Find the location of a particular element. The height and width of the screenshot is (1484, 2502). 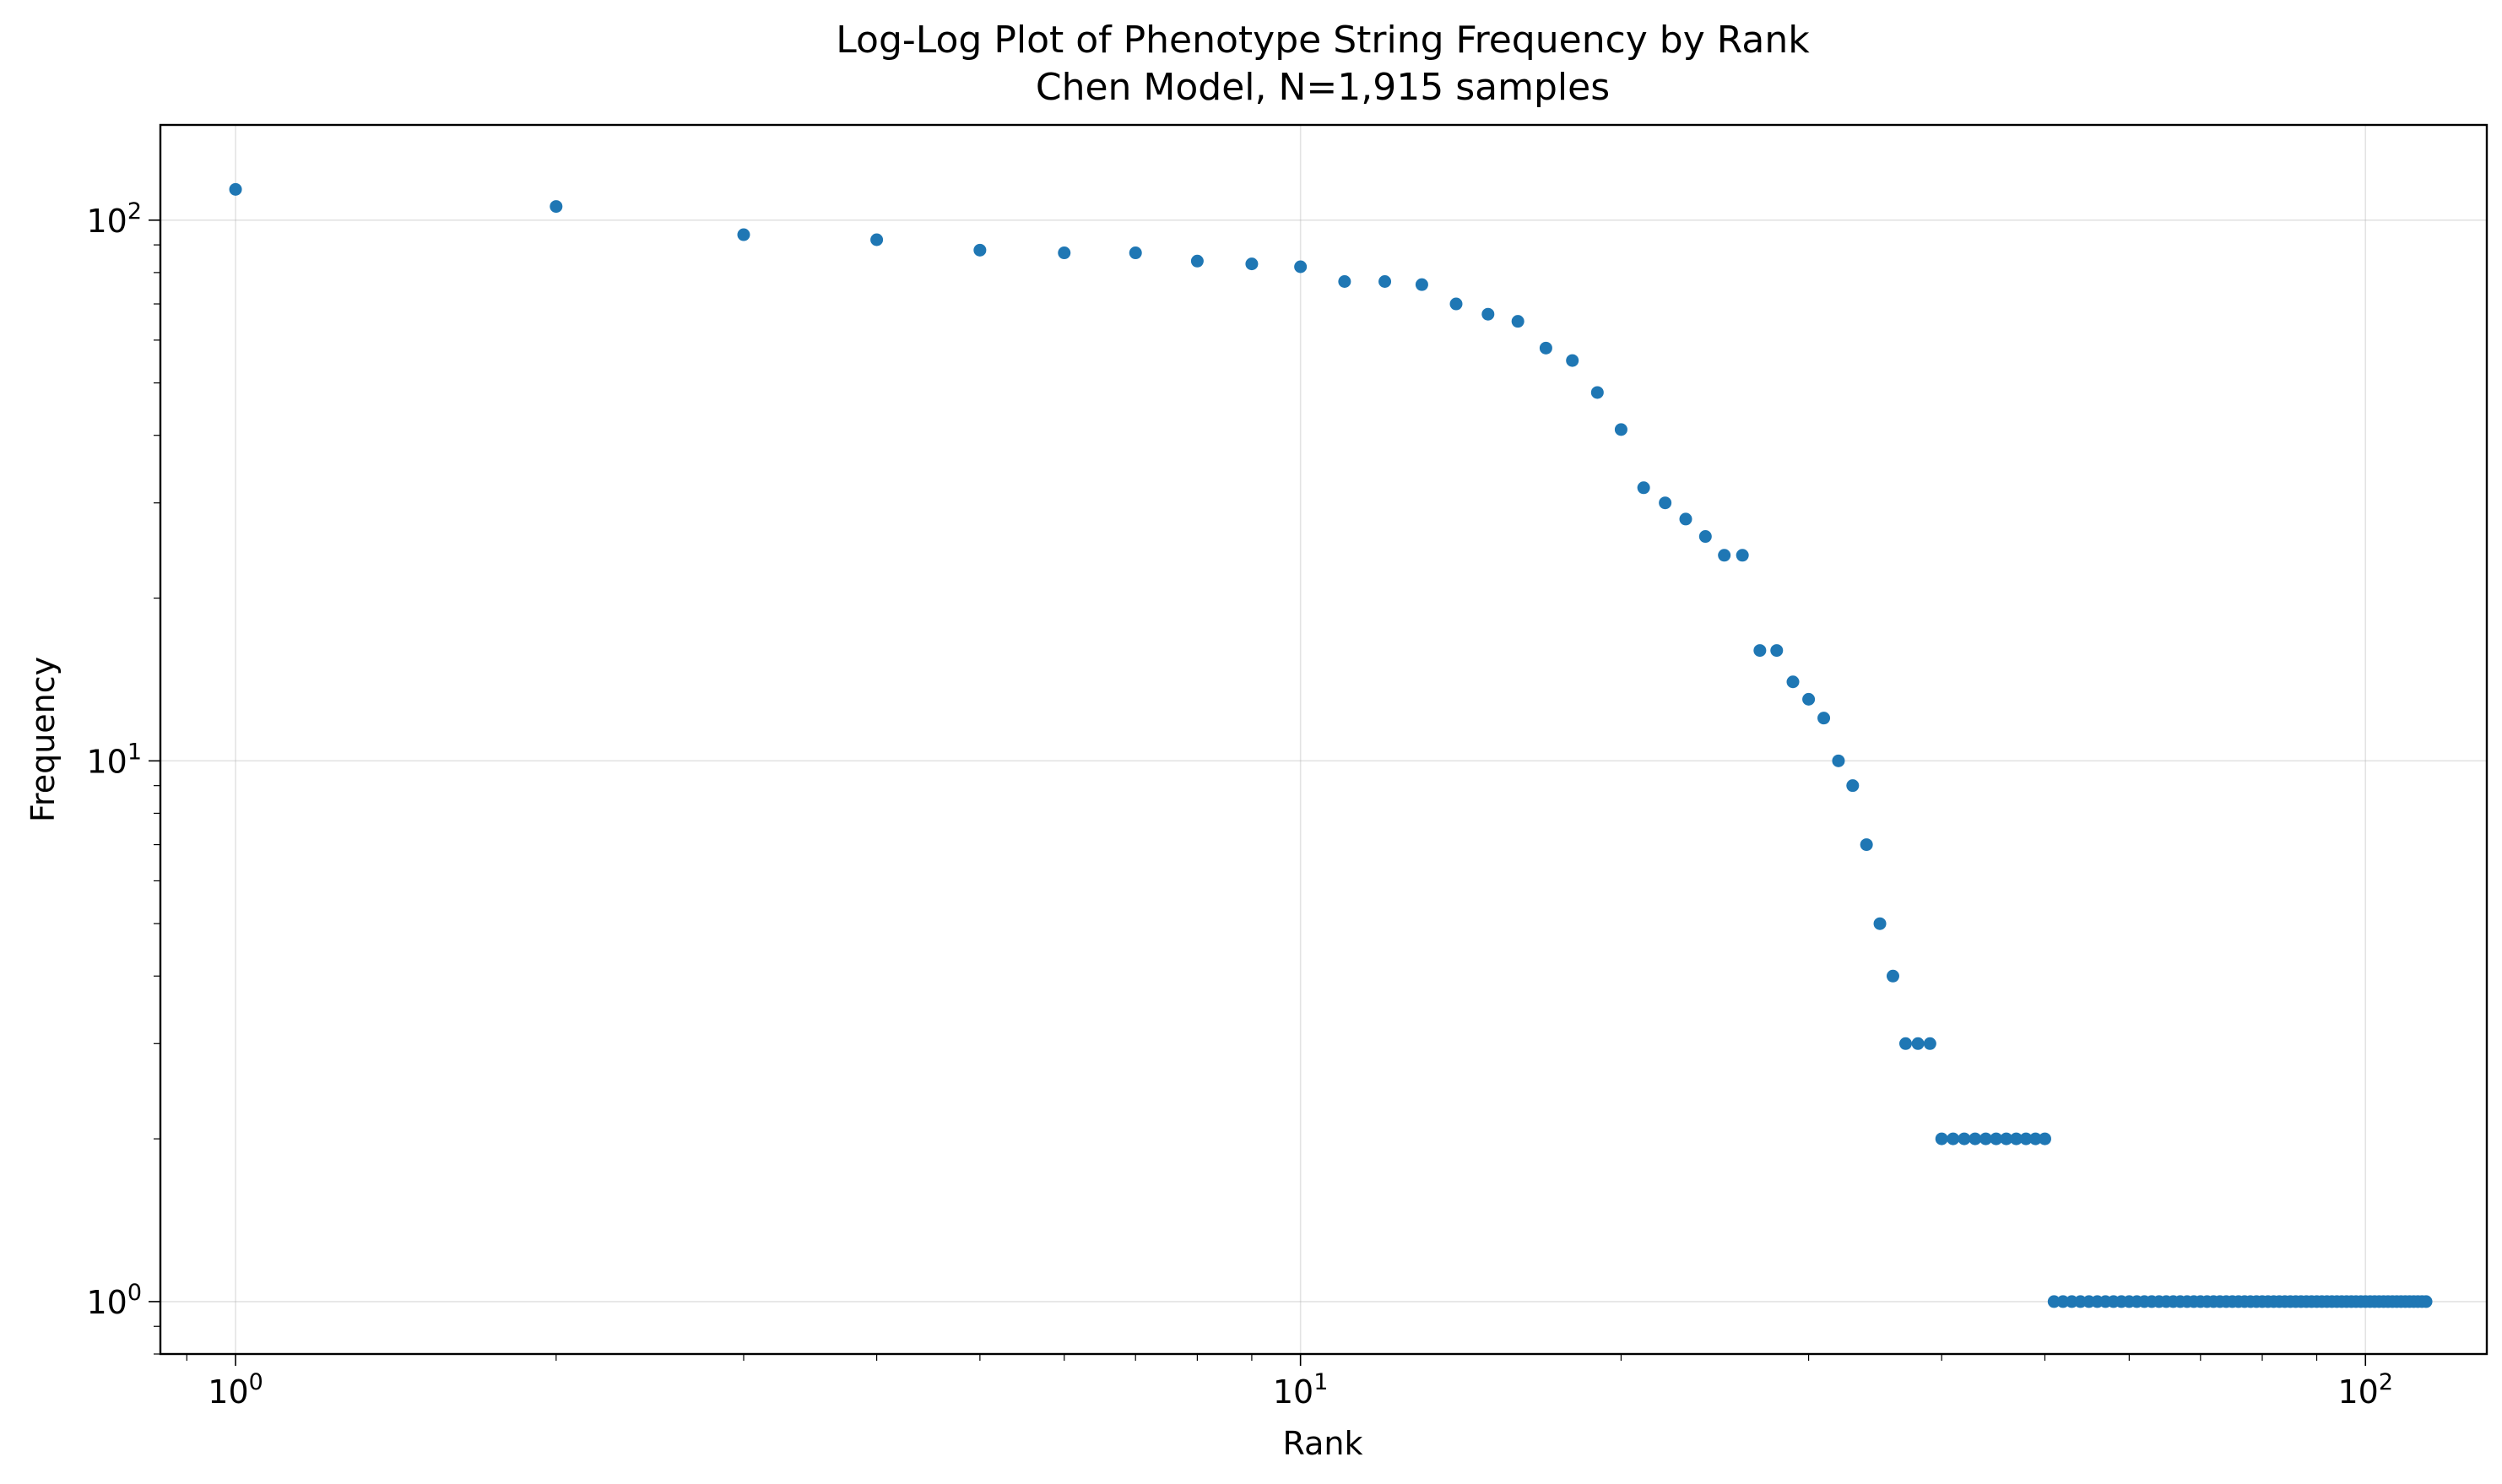

y-axis-label: Frequency is located at coordinates (43, 739).